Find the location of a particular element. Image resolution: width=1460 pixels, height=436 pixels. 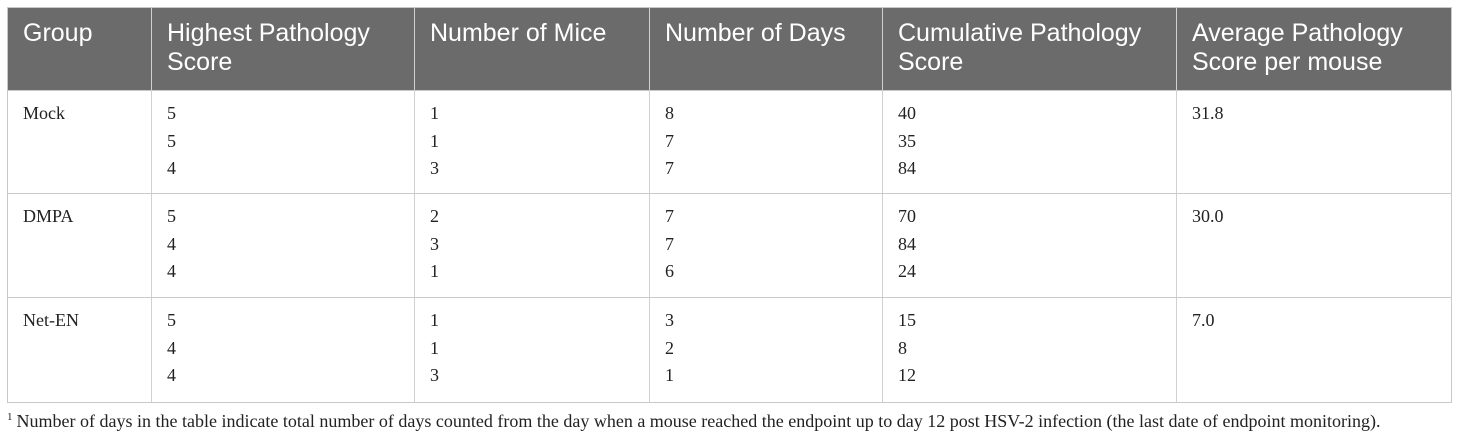

cell-number-of-days: 7 7 6 is located at coordinates (766, 245).